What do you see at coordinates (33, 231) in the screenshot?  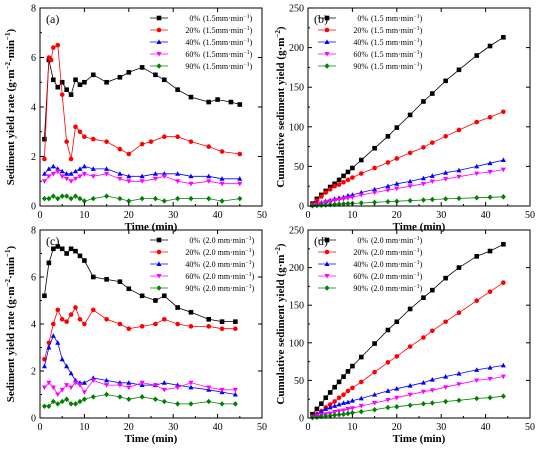 I see `y-tick-label: 8` at bounding box center [33, 231].